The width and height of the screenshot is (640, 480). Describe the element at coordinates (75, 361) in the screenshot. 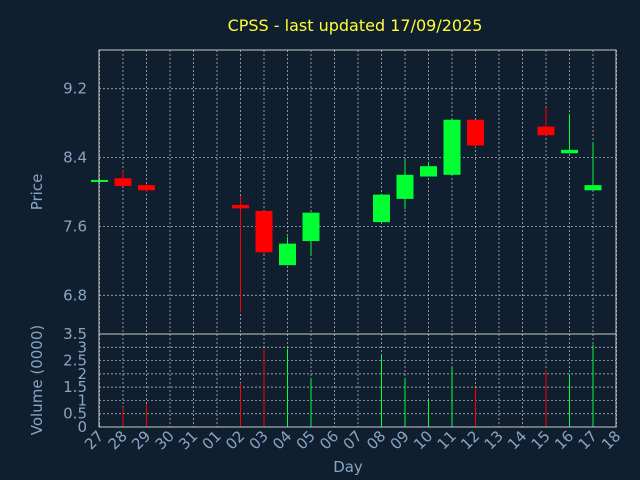

I see `volume-tick-label: 2.5` at that location.